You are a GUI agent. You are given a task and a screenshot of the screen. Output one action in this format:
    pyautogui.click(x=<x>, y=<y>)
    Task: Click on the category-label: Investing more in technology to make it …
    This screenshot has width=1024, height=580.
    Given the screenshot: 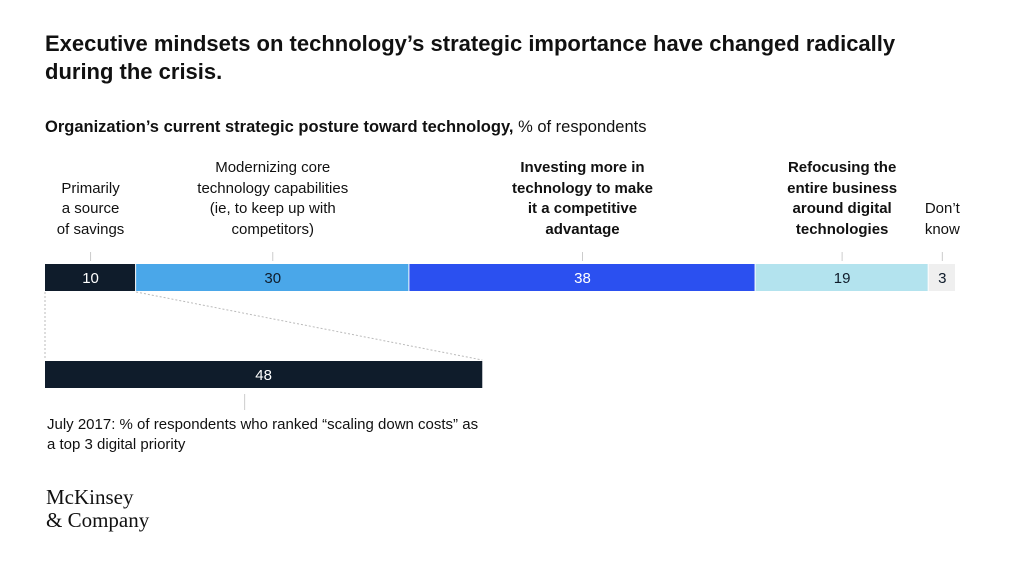 What is the action you would take?
    pyautogui.click(x=582, y=198)
    